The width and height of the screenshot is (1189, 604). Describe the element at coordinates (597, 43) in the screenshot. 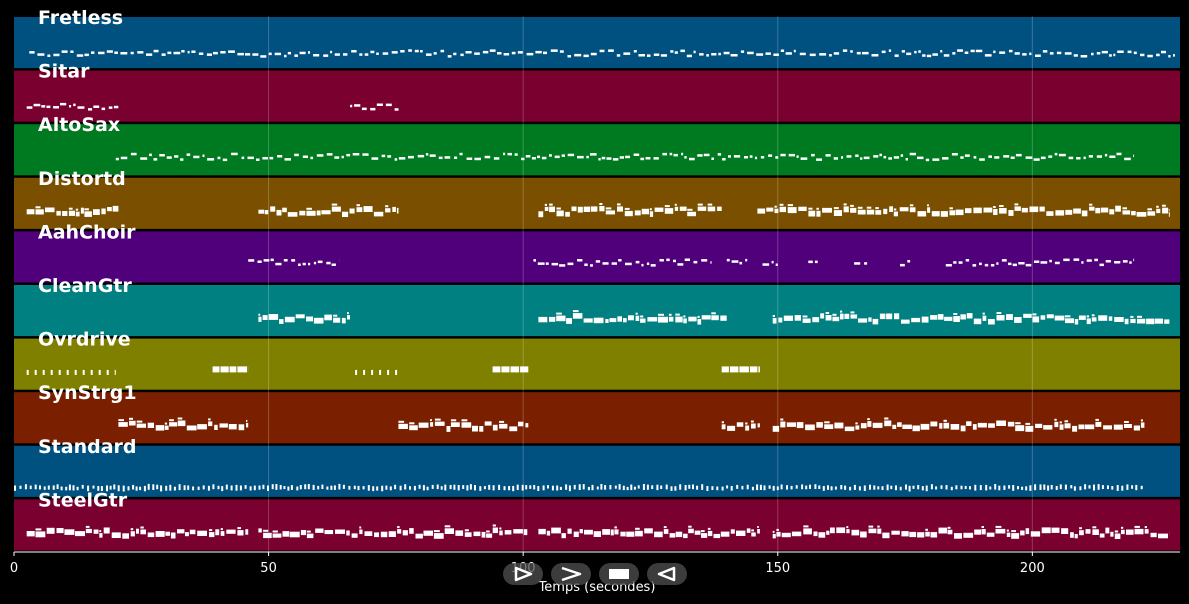

I see `track-fretless` at that location.